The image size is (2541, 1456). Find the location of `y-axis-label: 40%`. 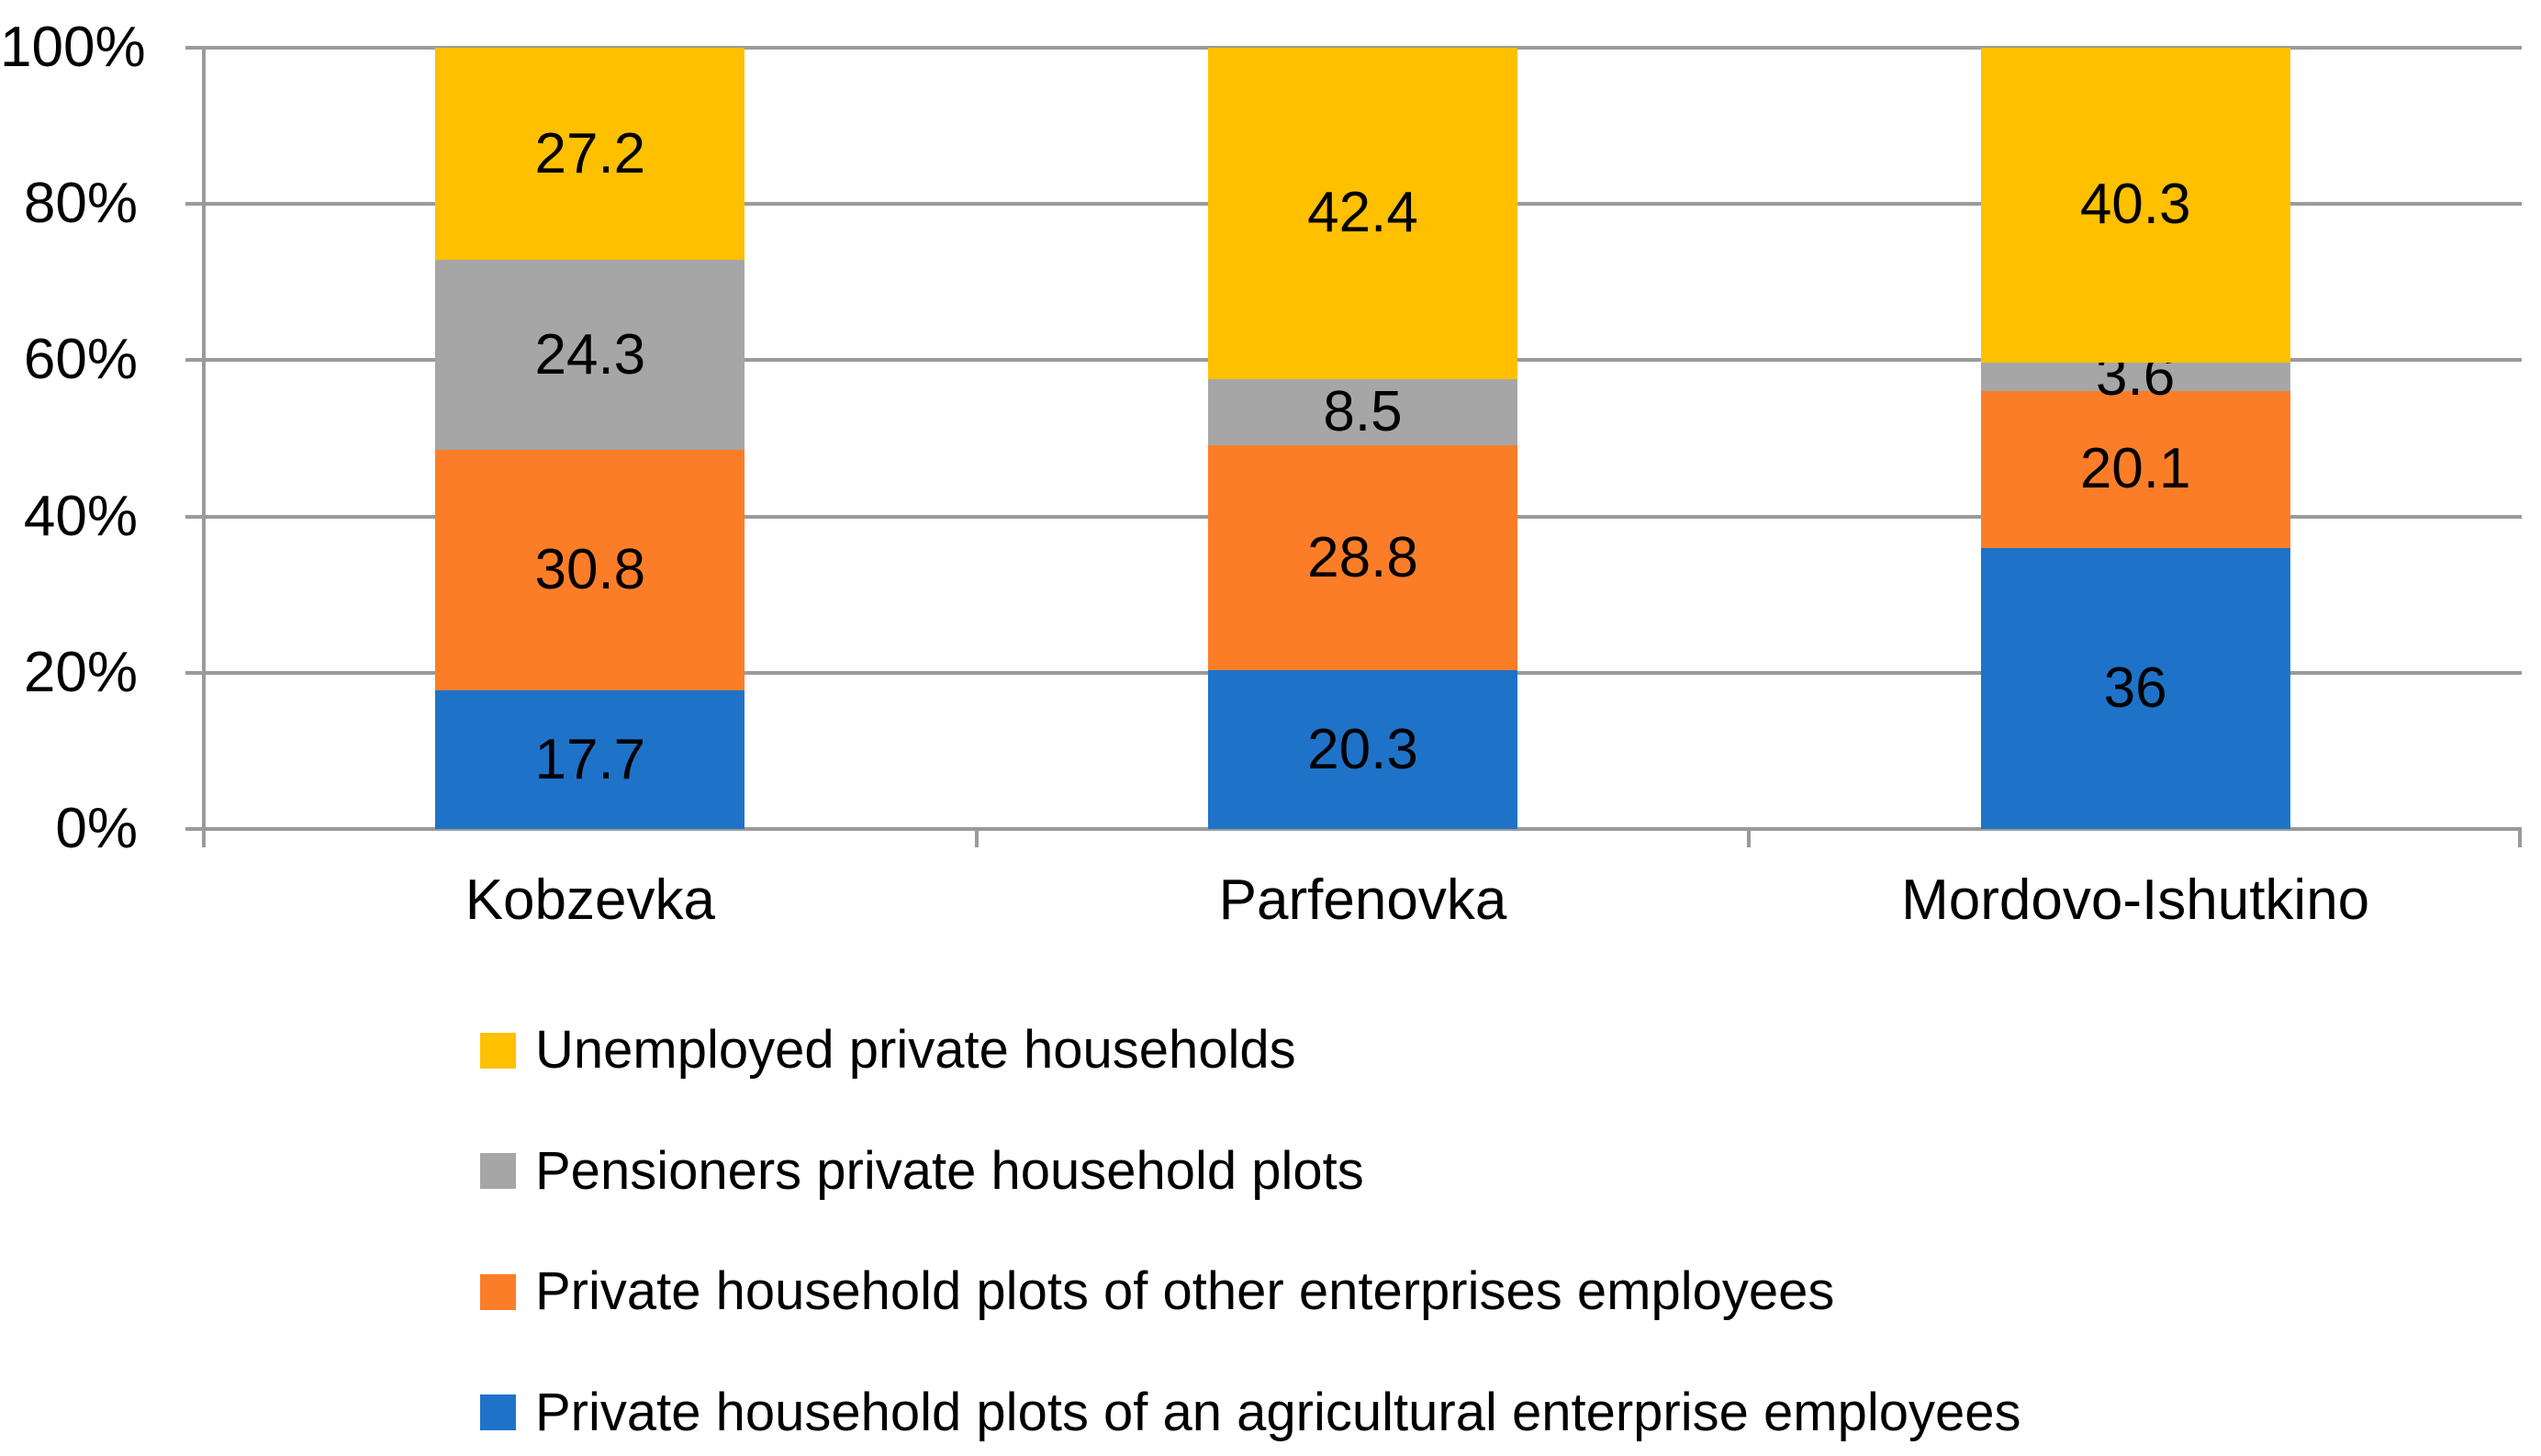

y-axis-label: 40% is located at coordinates (81, 516).